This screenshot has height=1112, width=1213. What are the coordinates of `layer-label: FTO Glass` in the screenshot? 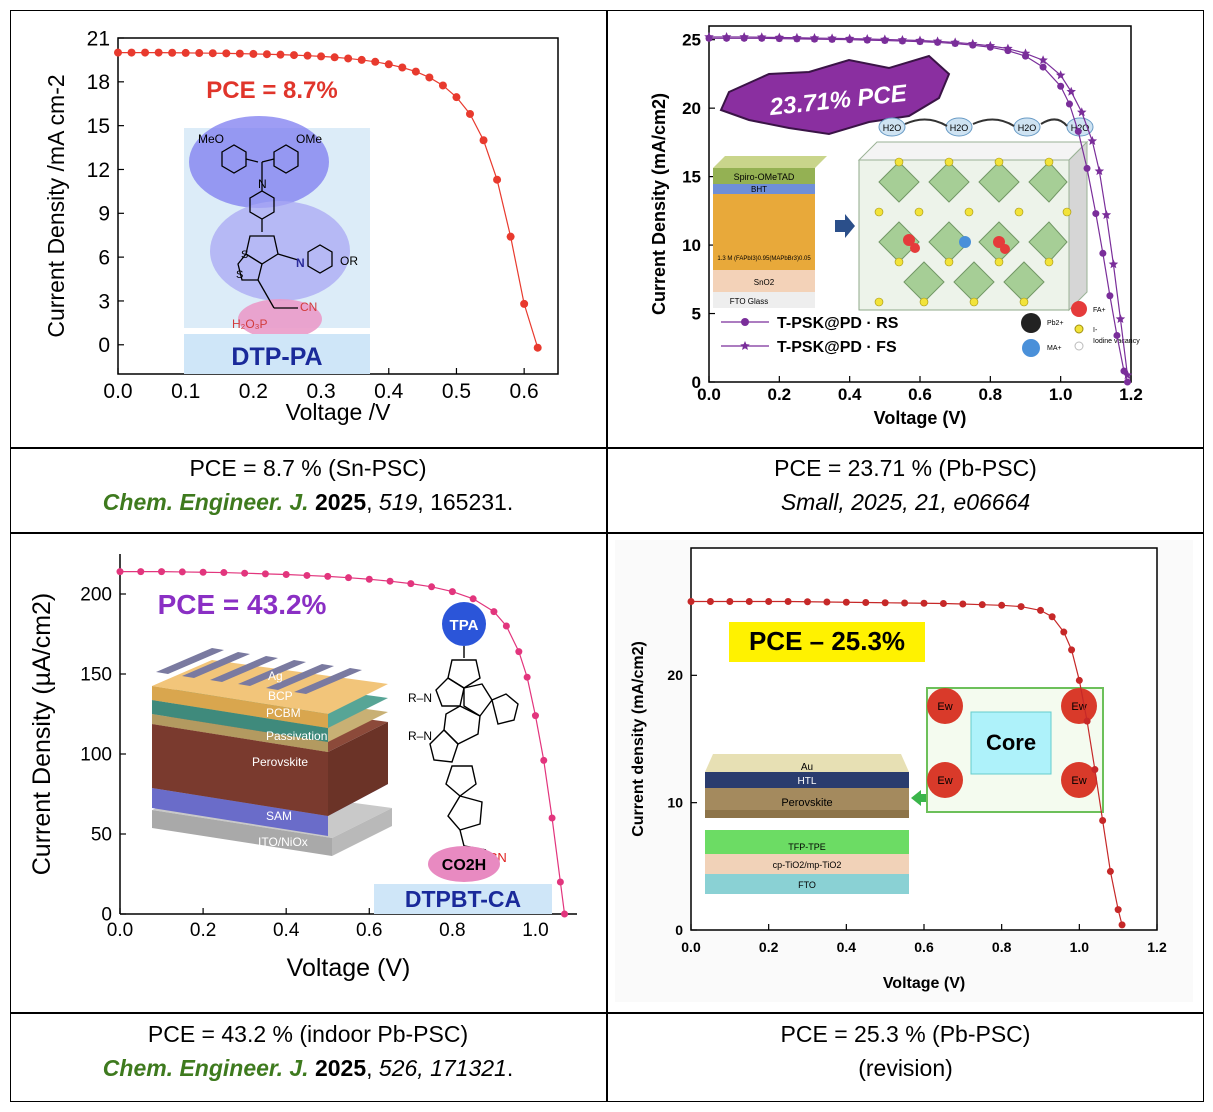 It's located at (749, 301).